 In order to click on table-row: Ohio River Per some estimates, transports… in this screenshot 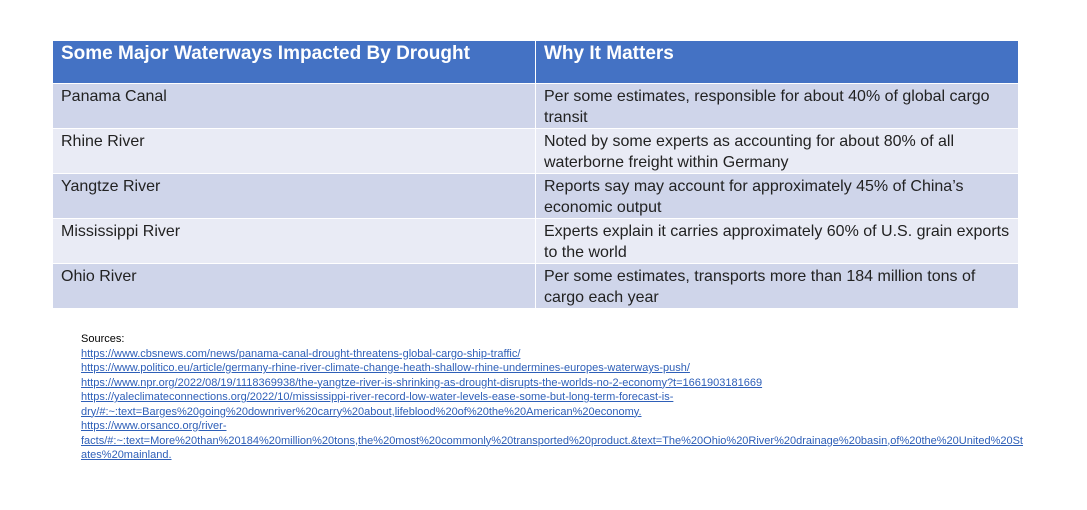, I will do `click(535, 286)`.